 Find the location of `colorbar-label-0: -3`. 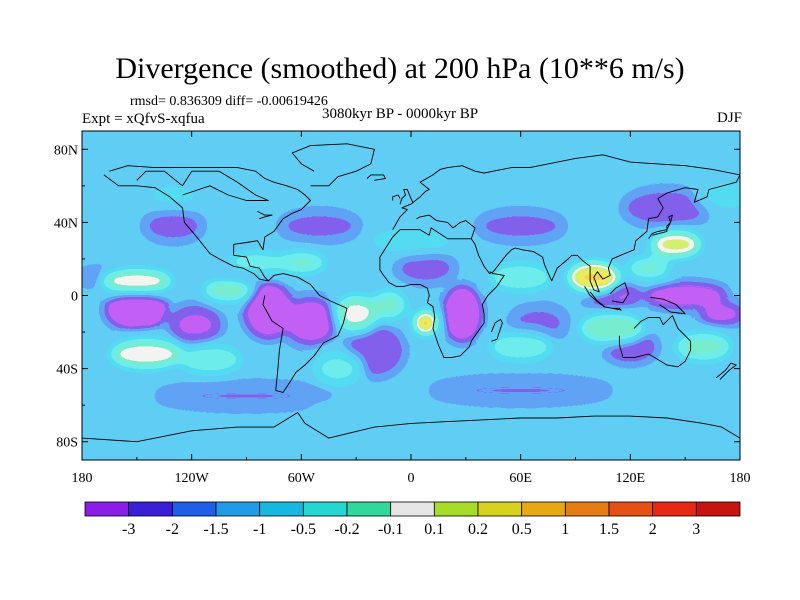

colorbar-label-0: -3 is located at coordinates (128, 529).